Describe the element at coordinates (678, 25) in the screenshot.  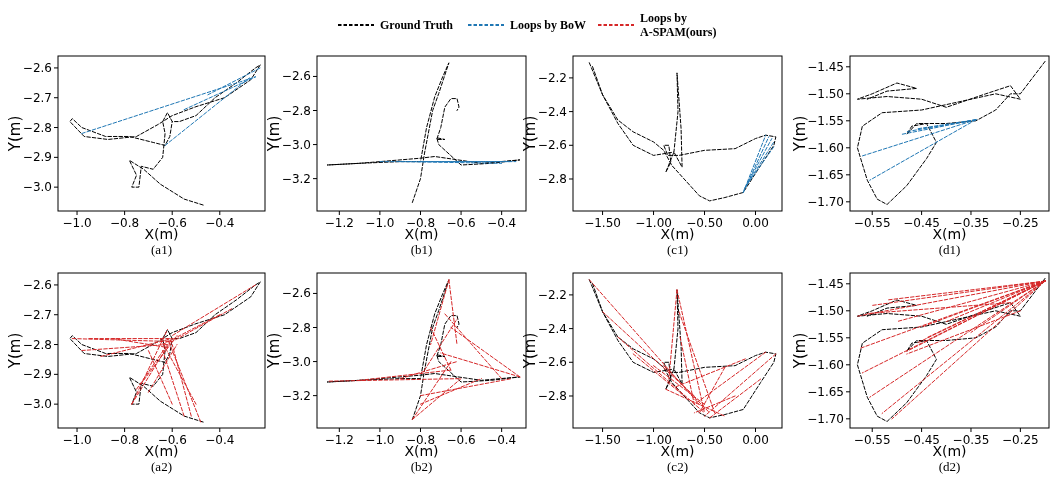
I see `legend-label: Loops by A-SPAM(ours)` at that location.